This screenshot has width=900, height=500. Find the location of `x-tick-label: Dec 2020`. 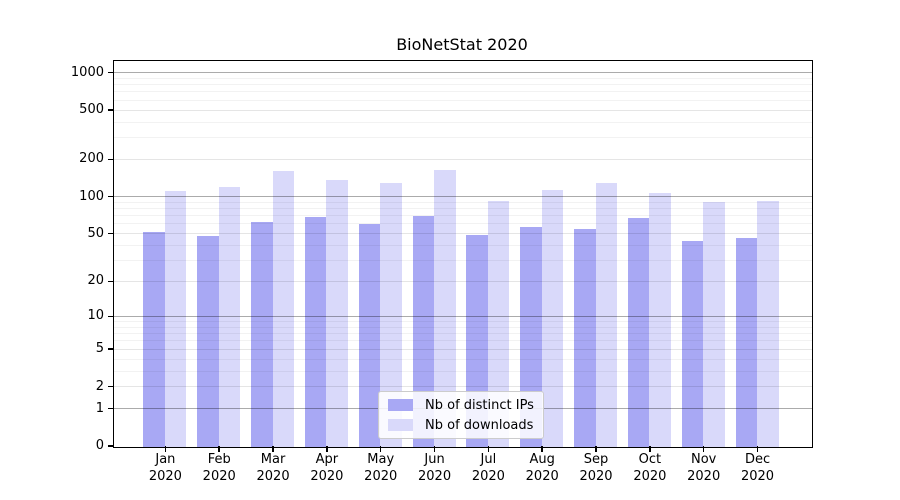

x-tick-label: Dec 2020 is located at coordinates (757, 468).